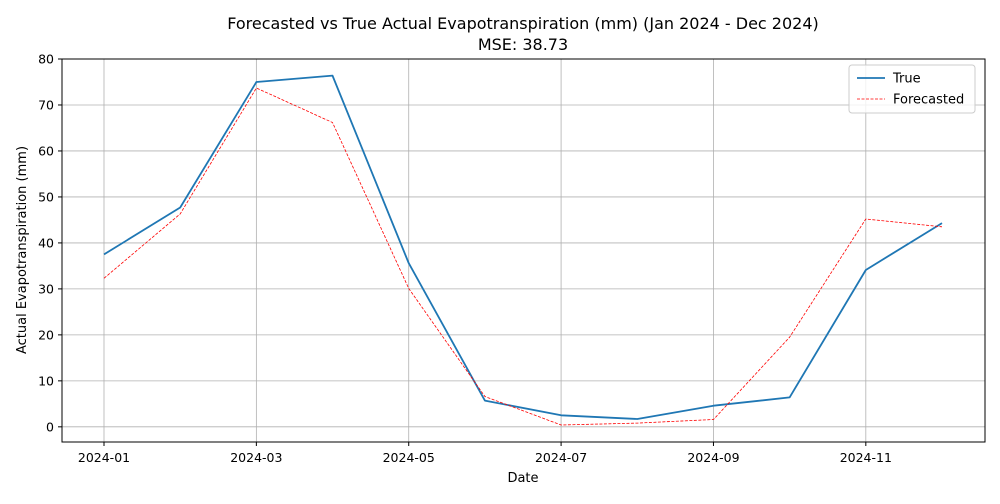 The height and width of the screenshot is (504, 1000). Describe the element at coordinates (256, 457) in the screenshot. I see `x-tick-label: 2024-03` at that location.